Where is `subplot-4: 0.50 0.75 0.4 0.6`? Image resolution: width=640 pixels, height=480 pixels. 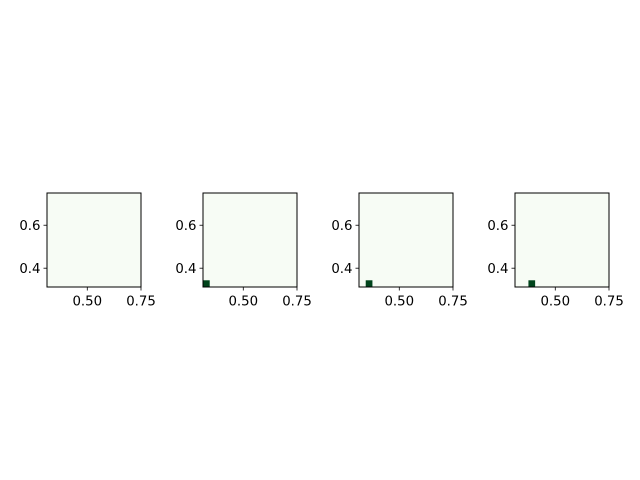
subplot-4: 0.50 0.75 0.4 0.6 is located at coordinates (555, 251).